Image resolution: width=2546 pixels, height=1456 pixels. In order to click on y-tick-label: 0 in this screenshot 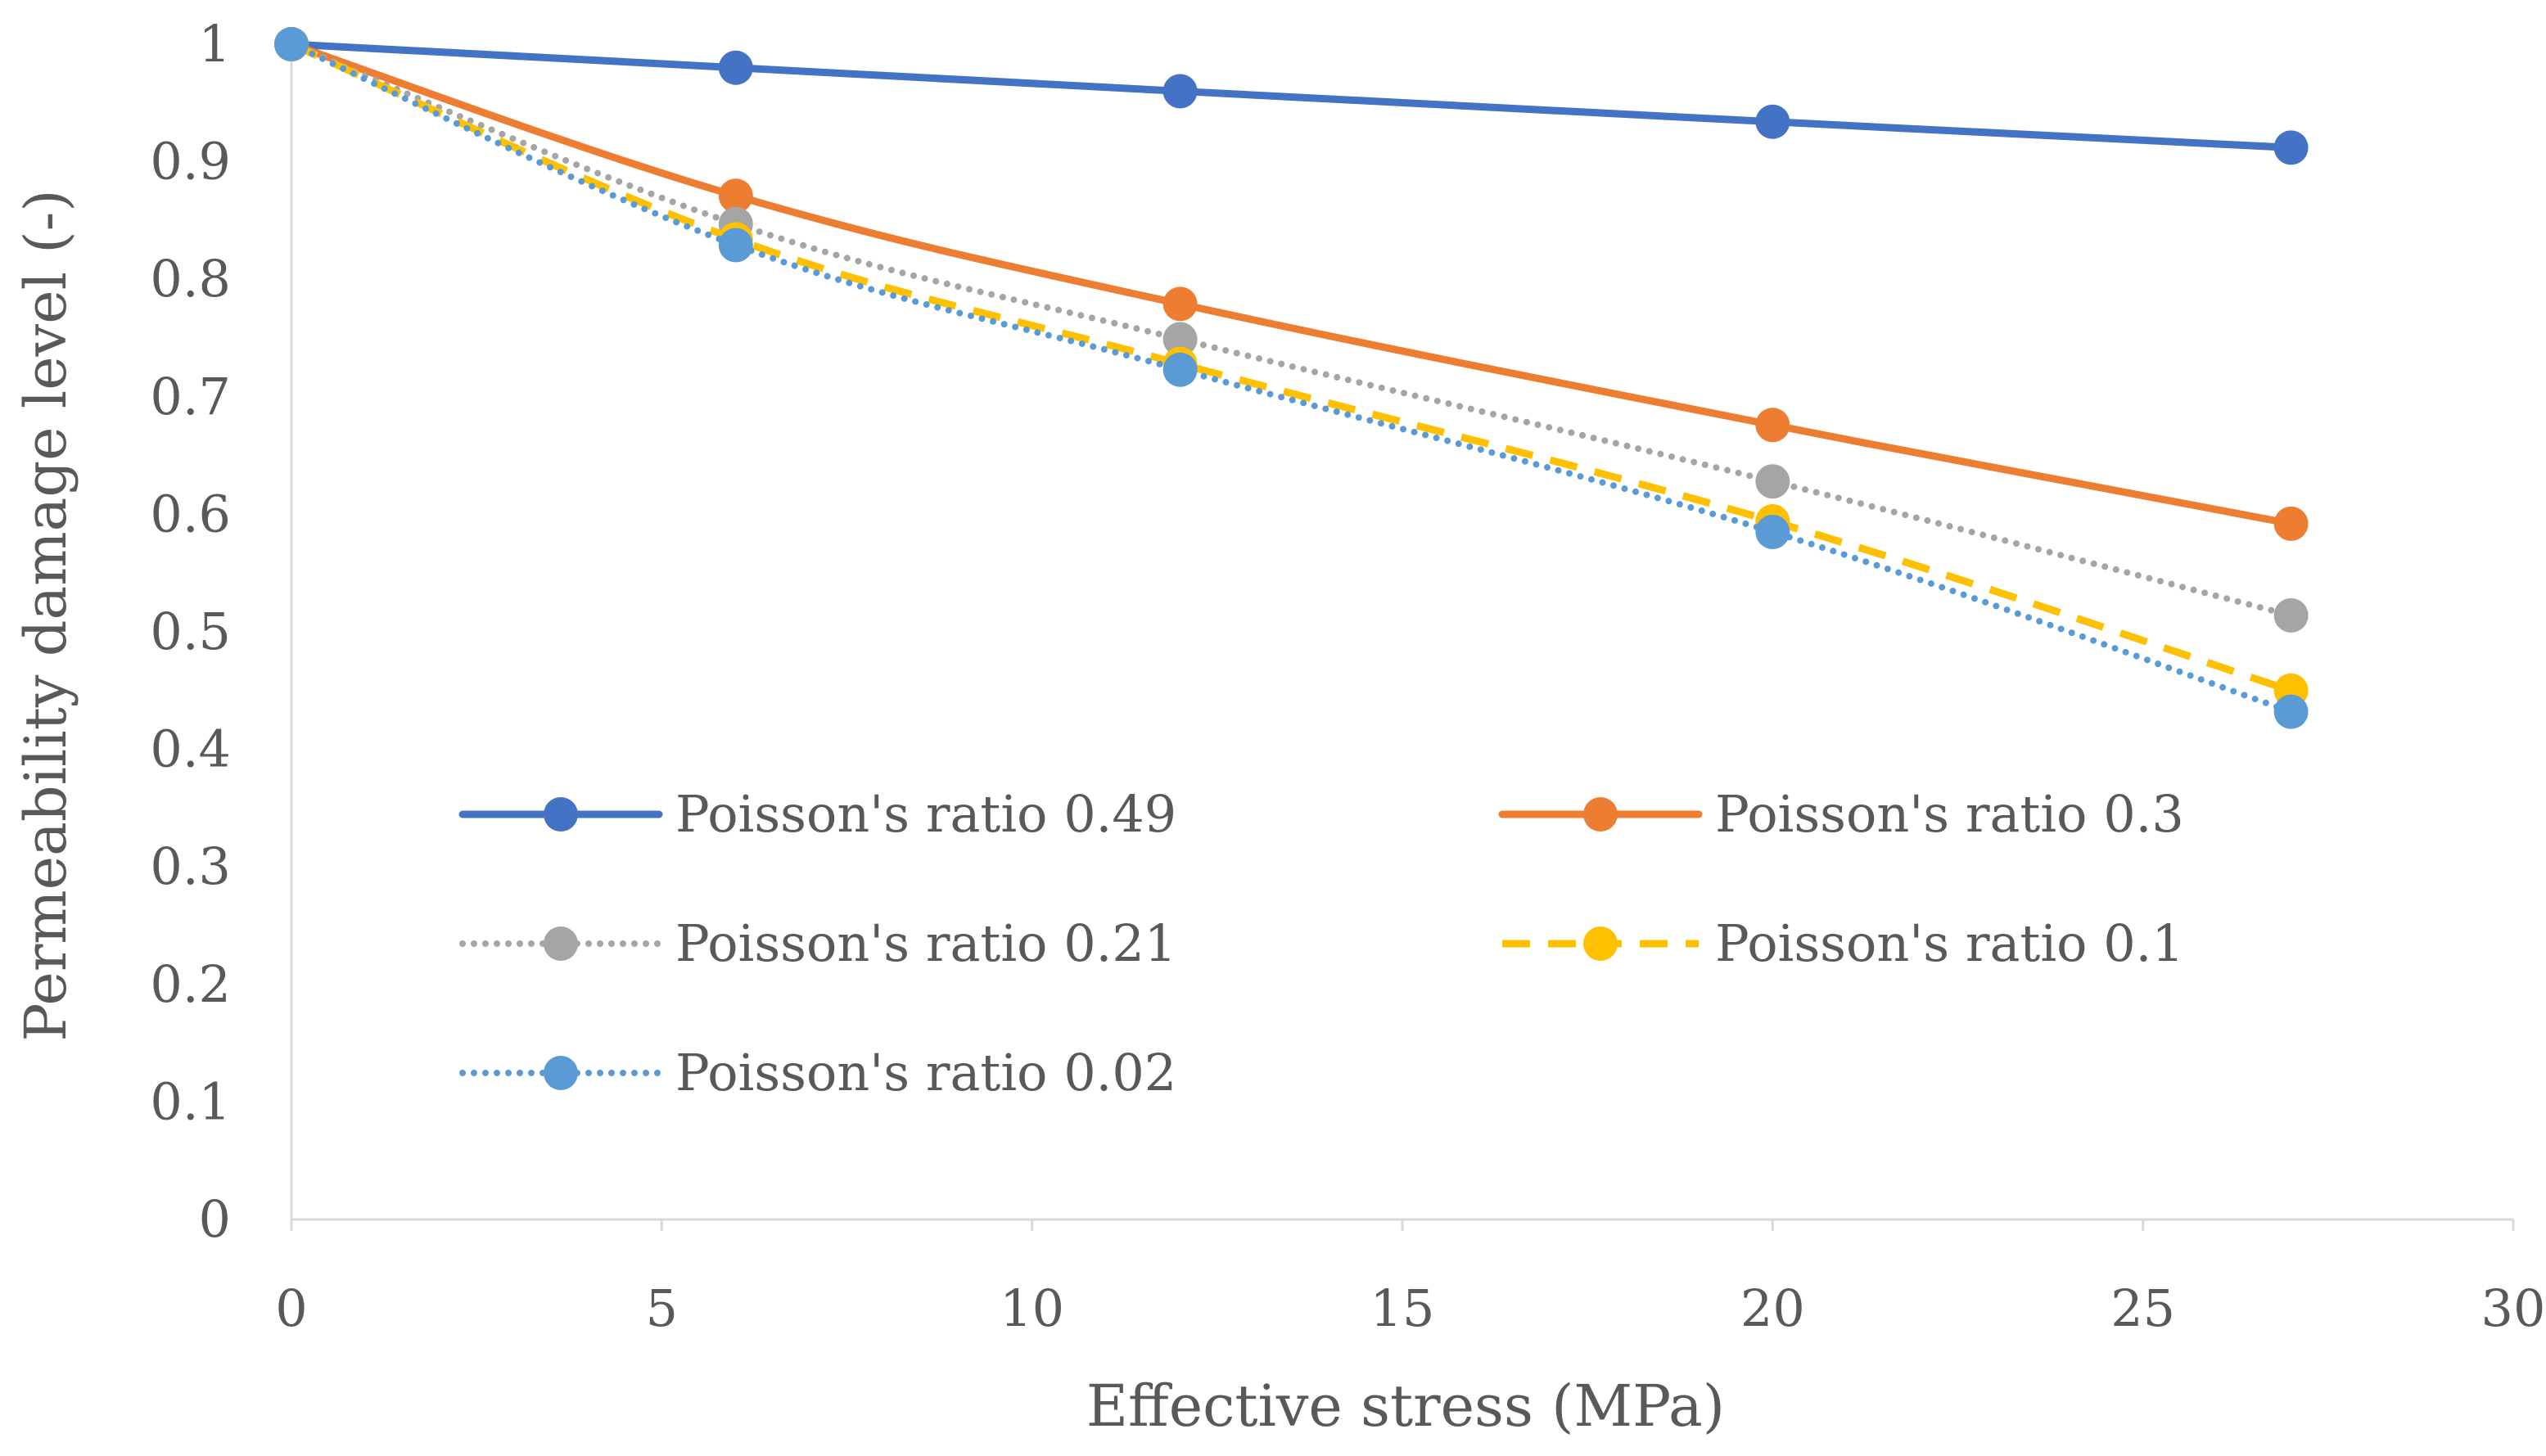, I will do `click(215, 1219)`.